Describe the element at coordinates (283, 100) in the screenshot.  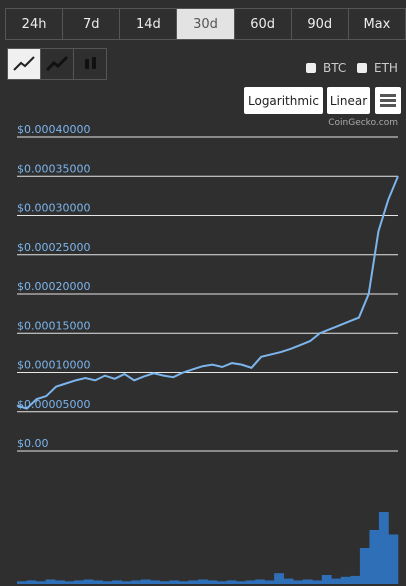
I see `log-button: Logarithmic` at that location.